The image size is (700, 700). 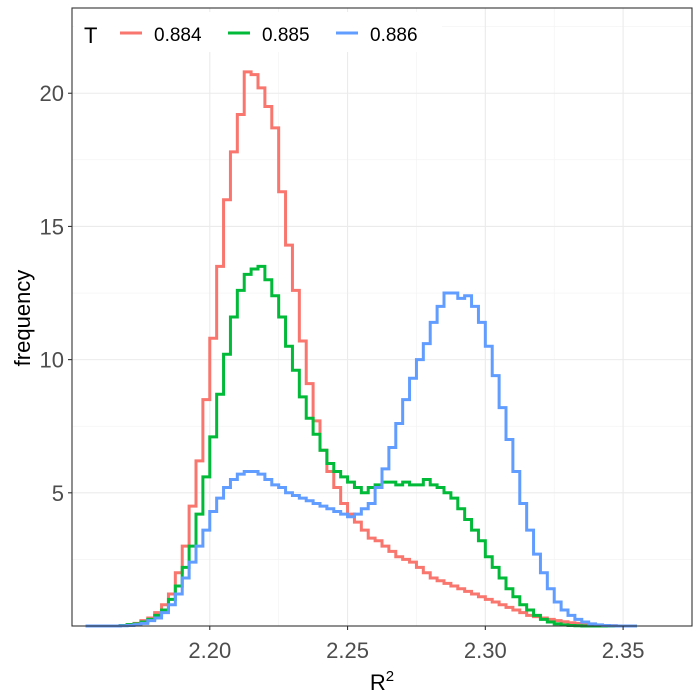 I want to click on y-axis: 5 10 15 20, so click(x=56, y=293).